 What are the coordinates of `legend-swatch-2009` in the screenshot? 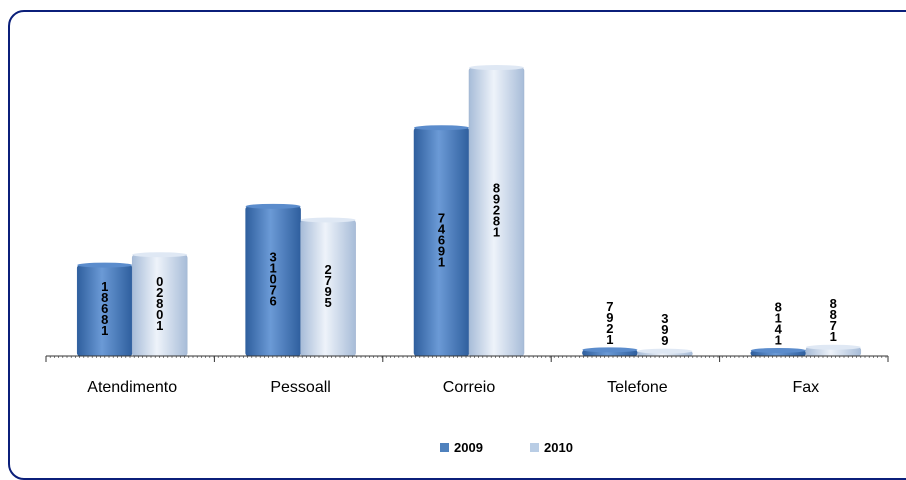 It's located at (444, 447).